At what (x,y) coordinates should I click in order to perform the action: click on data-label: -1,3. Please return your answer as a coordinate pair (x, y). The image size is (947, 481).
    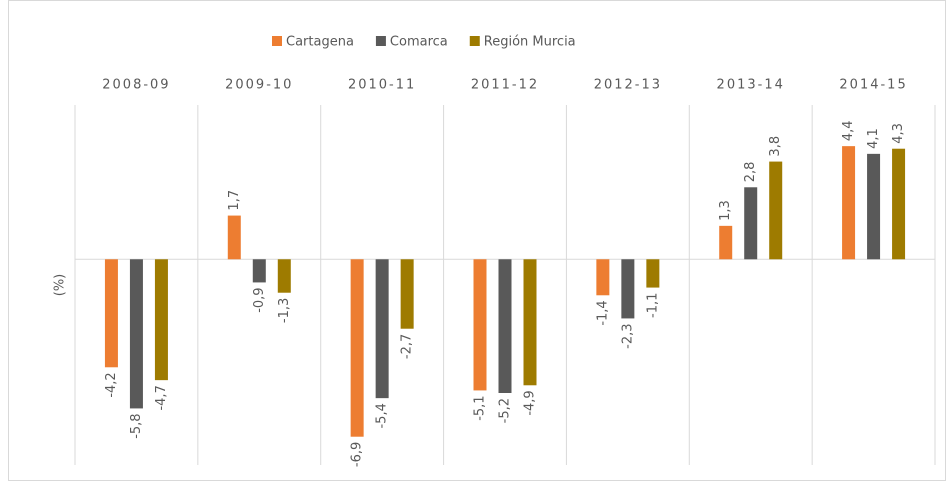
    Looking at the image, I should click on (284, 310).